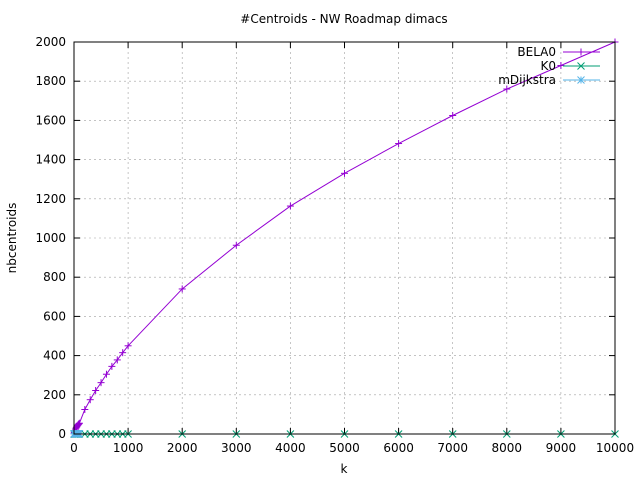 Image resolution: width=640 pixels, height=480 pixels. What do you see at coordinates (50, 160) in the screenshot?
I see `y-tick-label: 1400` at bounding box center [50, 160].